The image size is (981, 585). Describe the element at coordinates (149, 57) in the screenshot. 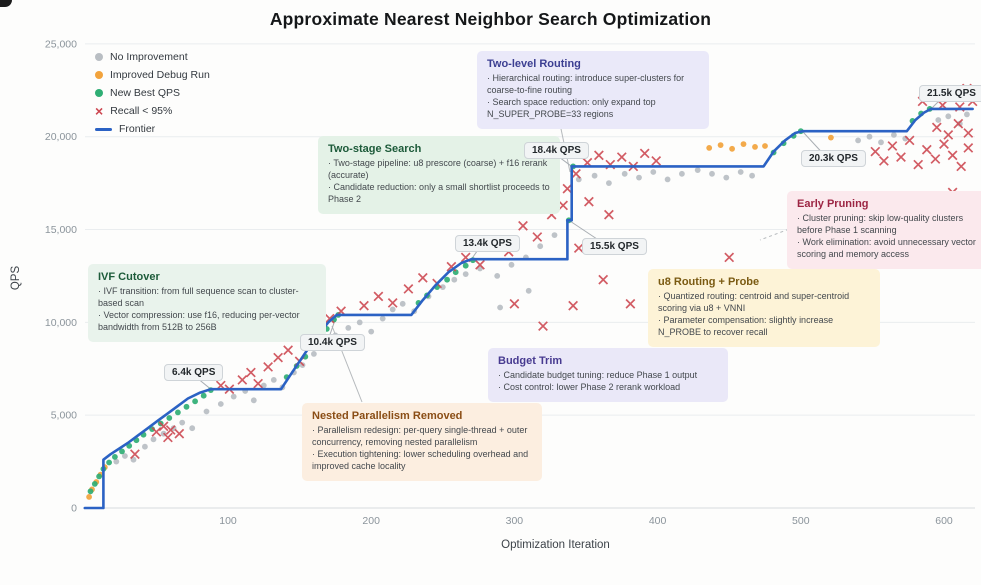

I see `legend-label: No Improvement` at that location.